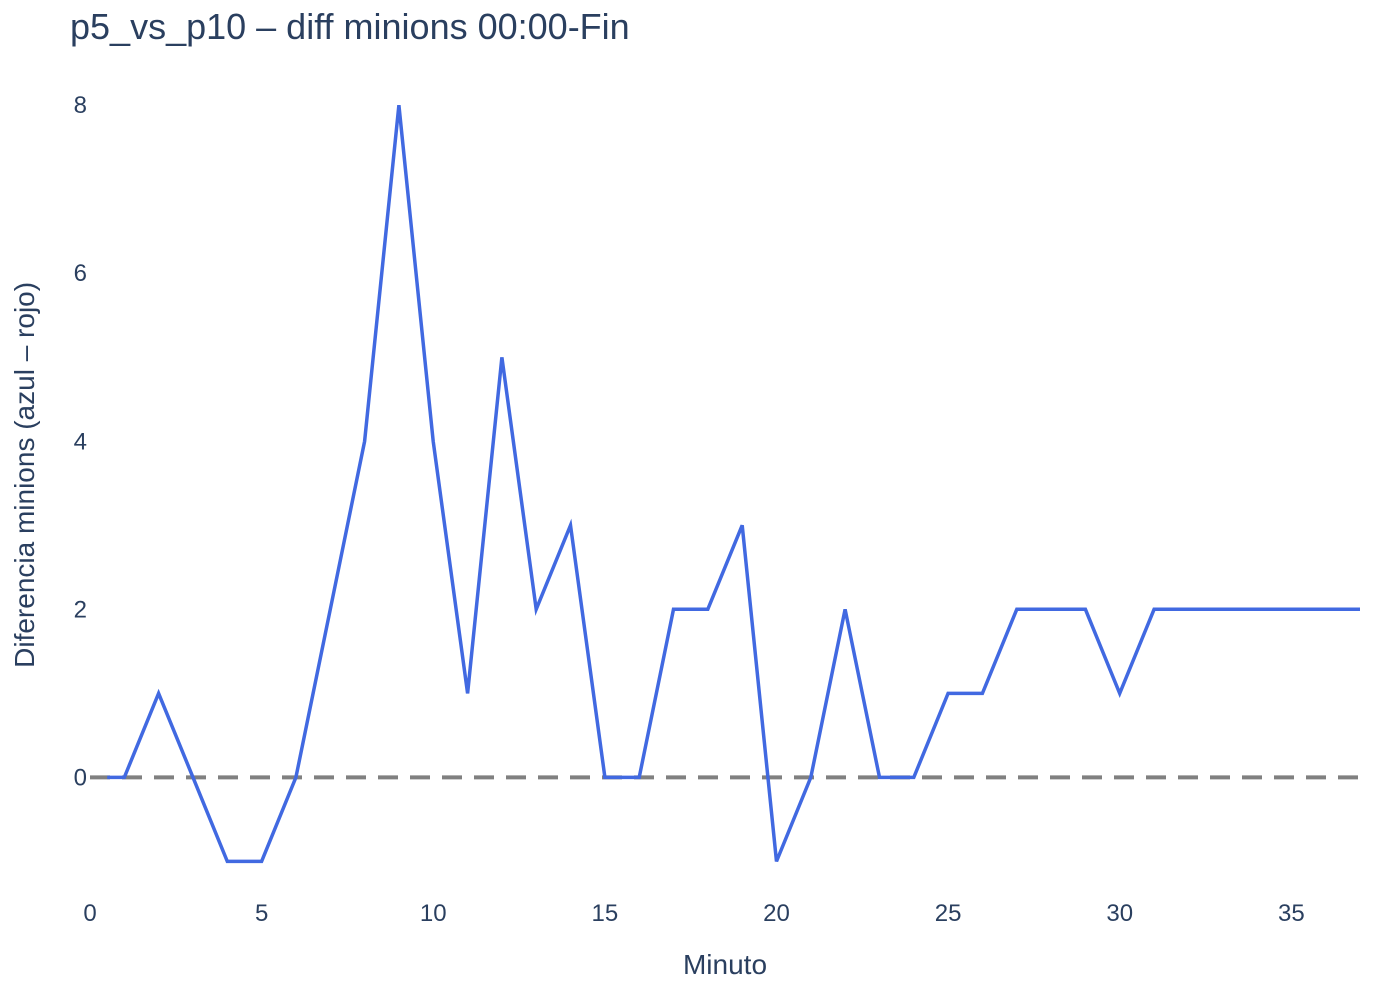 The image size is (1400, 1000). What do you see at coordinates (350, 26) in the screenshot?
I see `chart-title: p5_vs_p10 – diff minions 00:00-Fin` at bounding box center [350, 26].